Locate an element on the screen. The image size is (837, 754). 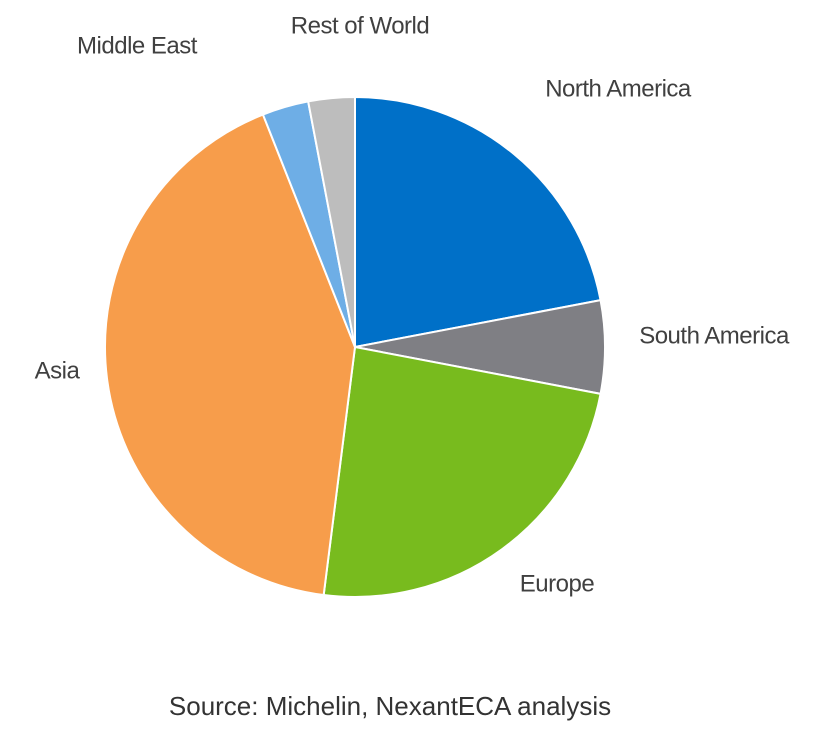
slice-label: Middle East is located at coordinates (137, 45).